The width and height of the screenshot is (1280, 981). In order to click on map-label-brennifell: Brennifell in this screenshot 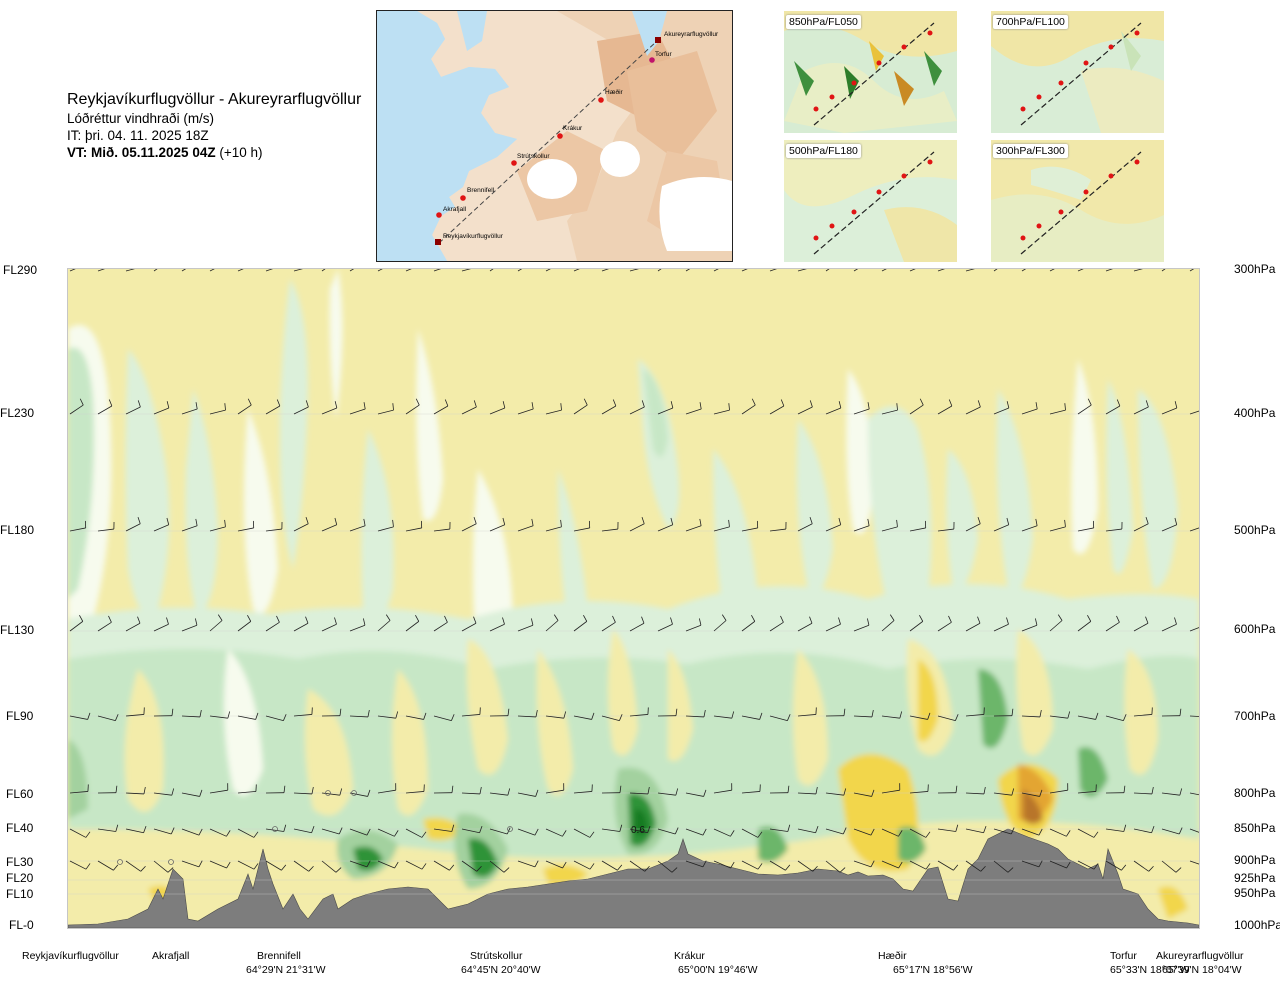, I will do `click(481, 190)`.